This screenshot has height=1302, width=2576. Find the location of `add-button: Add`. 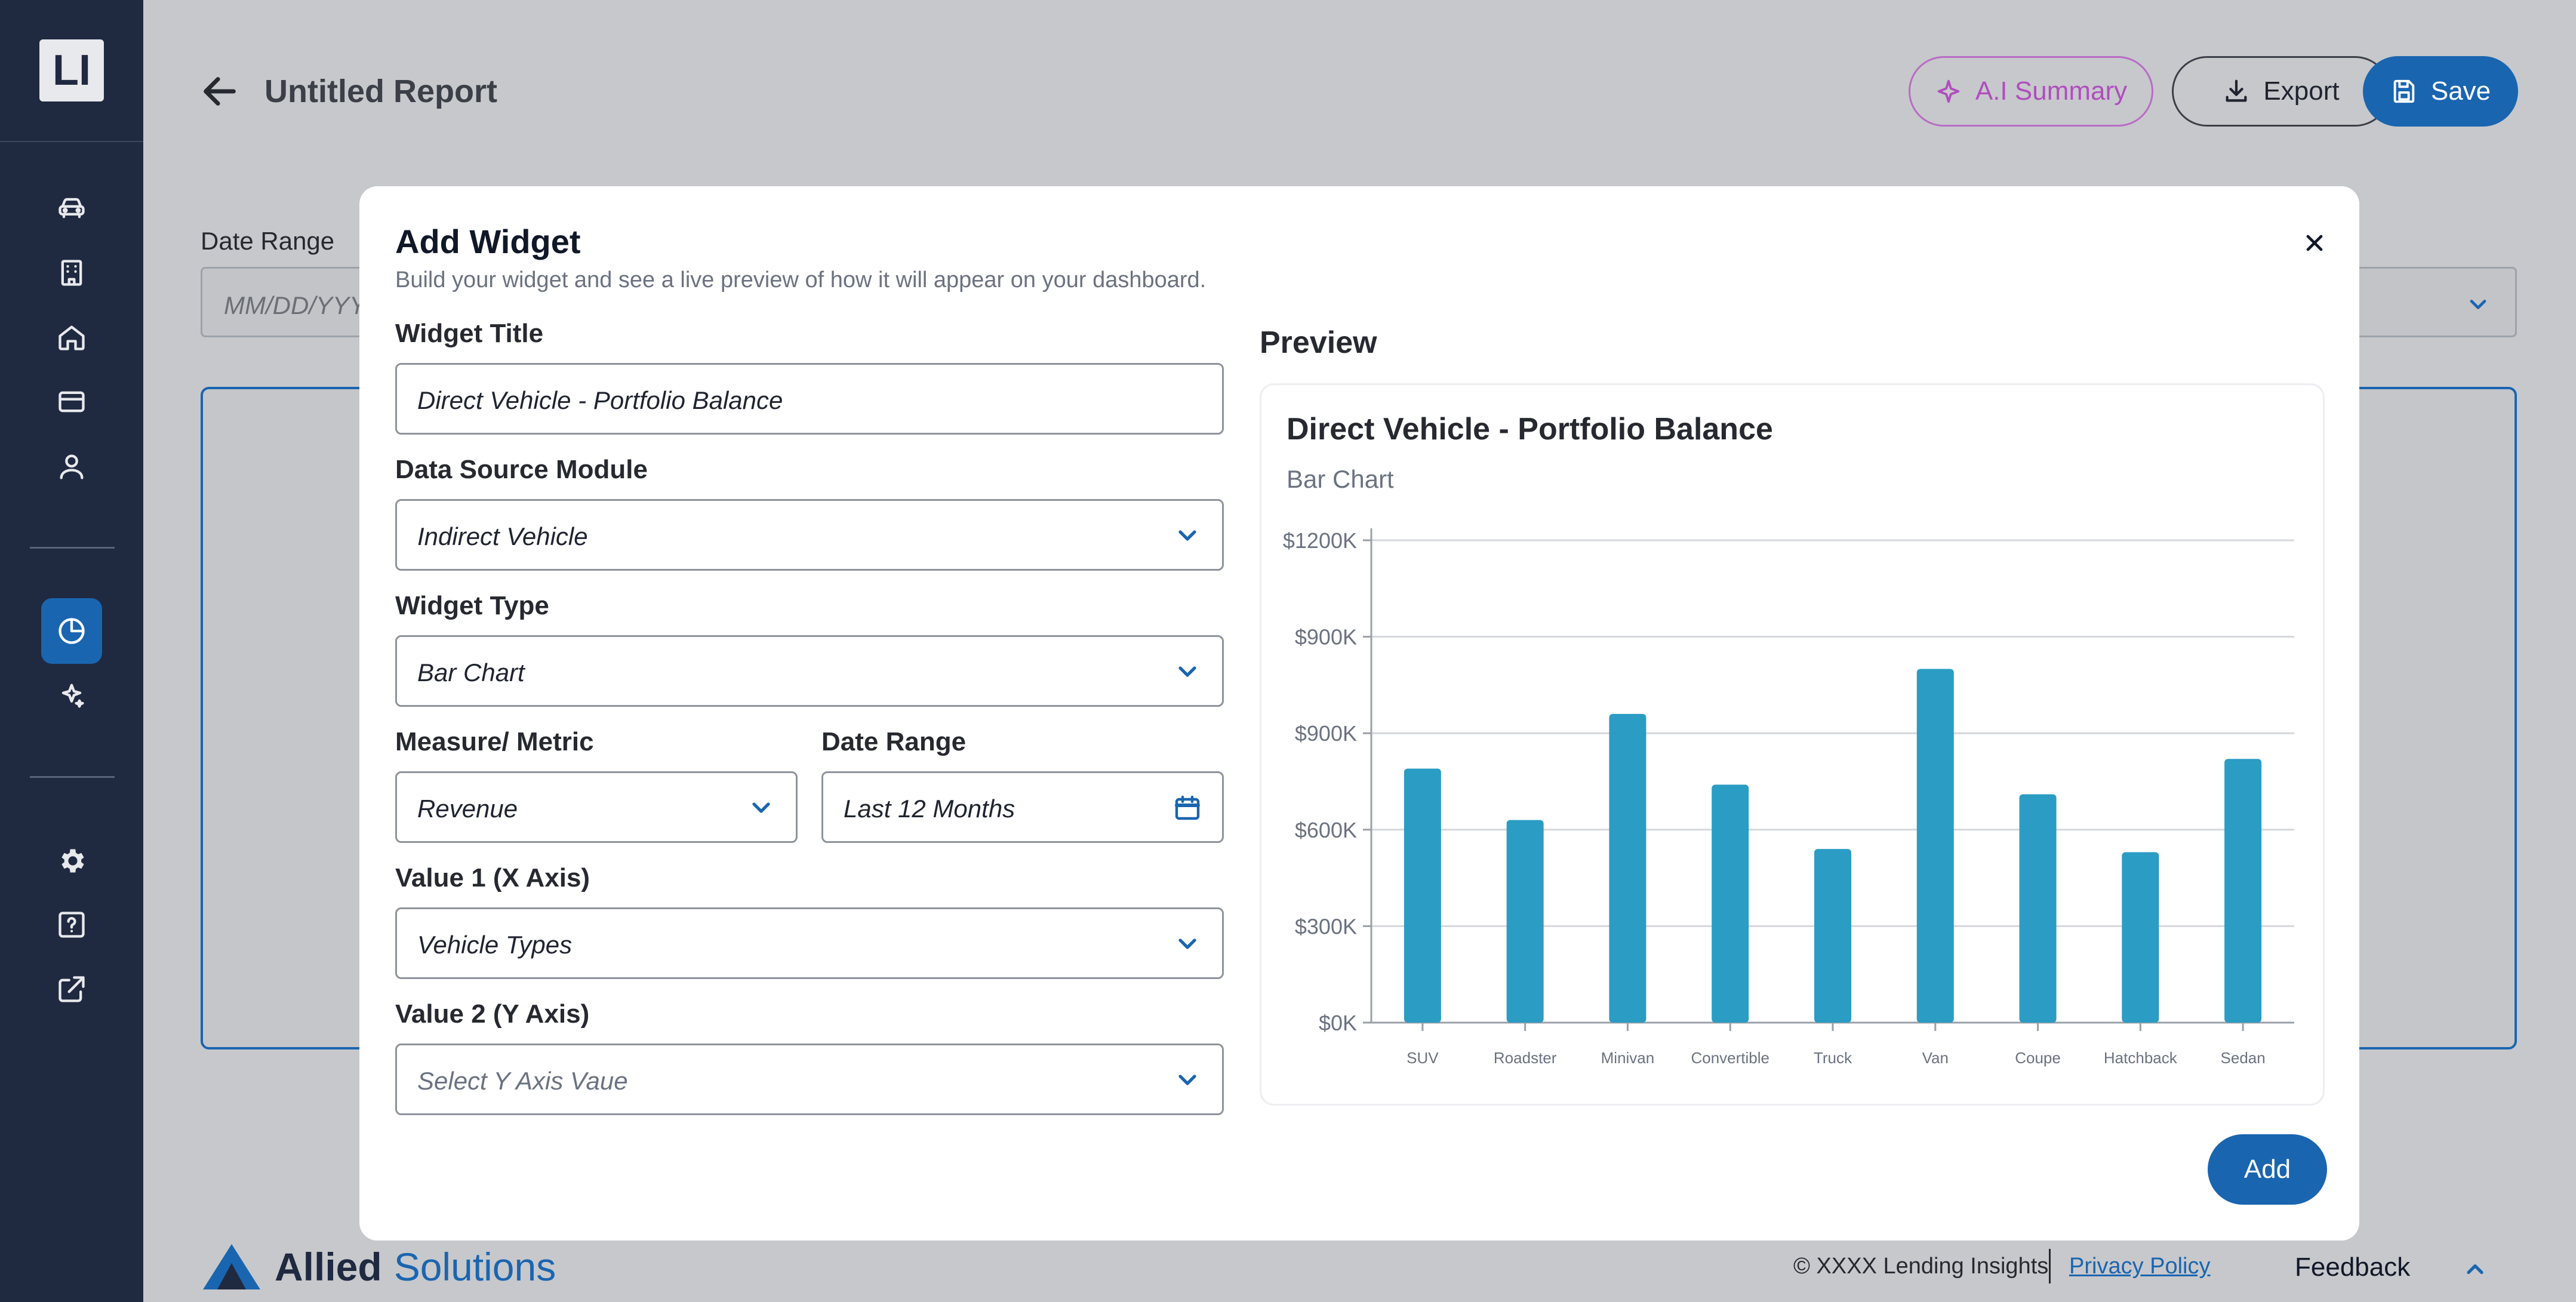

add-button: Add is located at coordinates (2267, 1169).